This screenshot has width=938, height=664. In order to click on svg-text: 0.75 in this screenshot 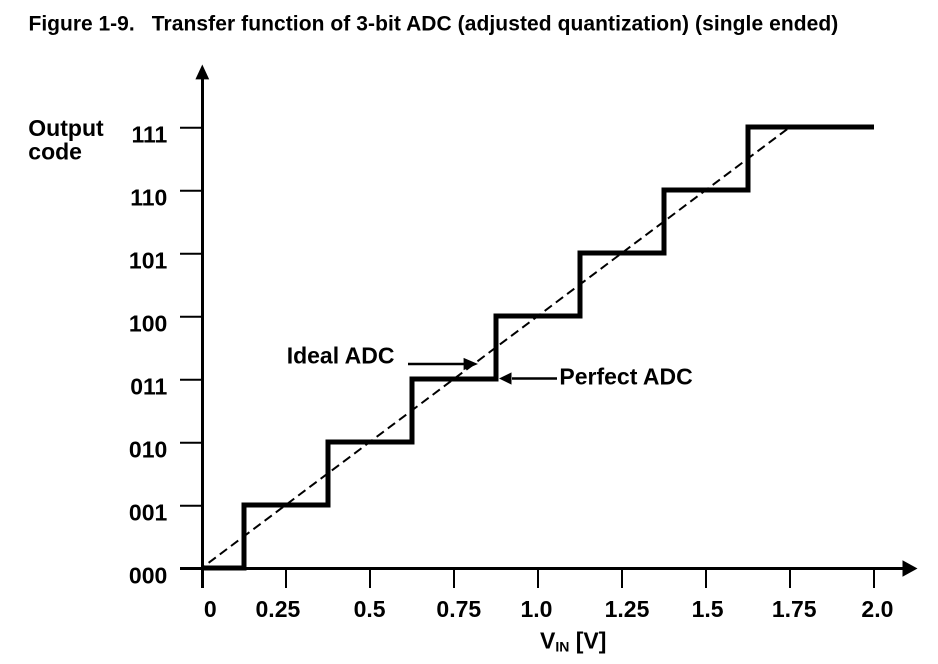, I will do `click(458, 609)`.